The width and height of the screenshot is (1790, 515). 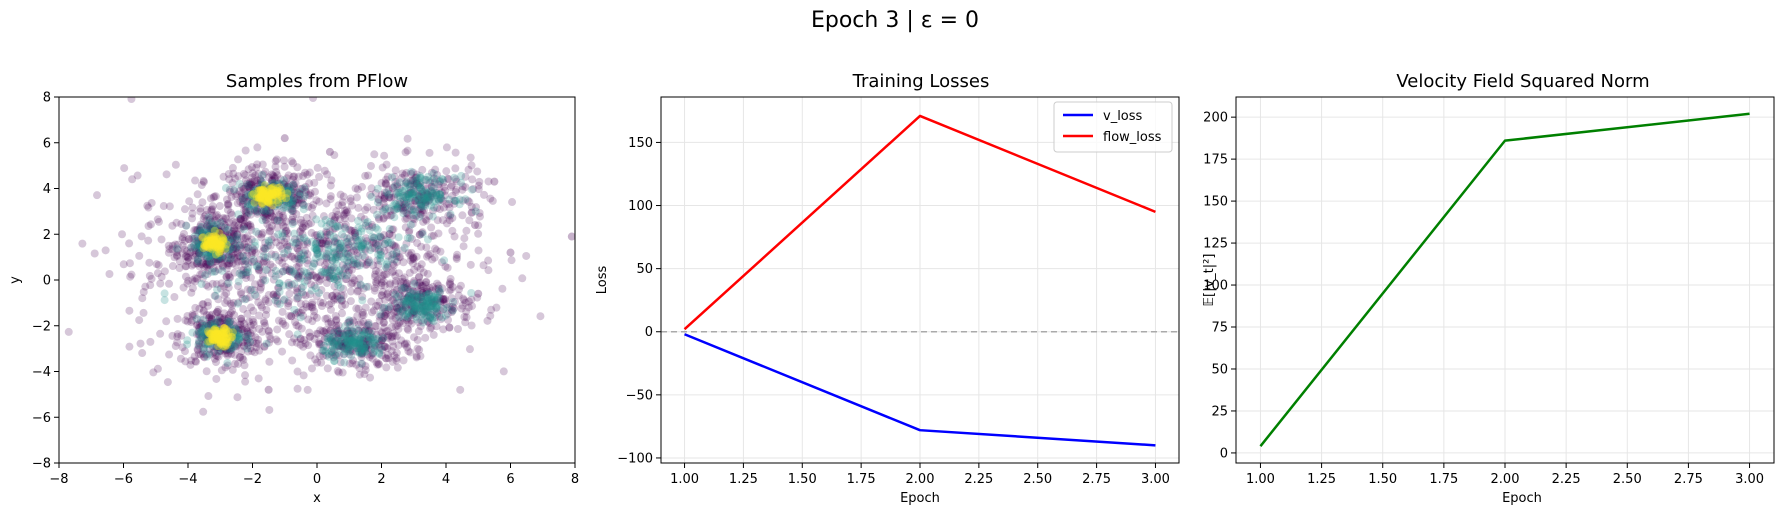 I want to click on x-tick-label: 2.00, so click(x=920, y=479).